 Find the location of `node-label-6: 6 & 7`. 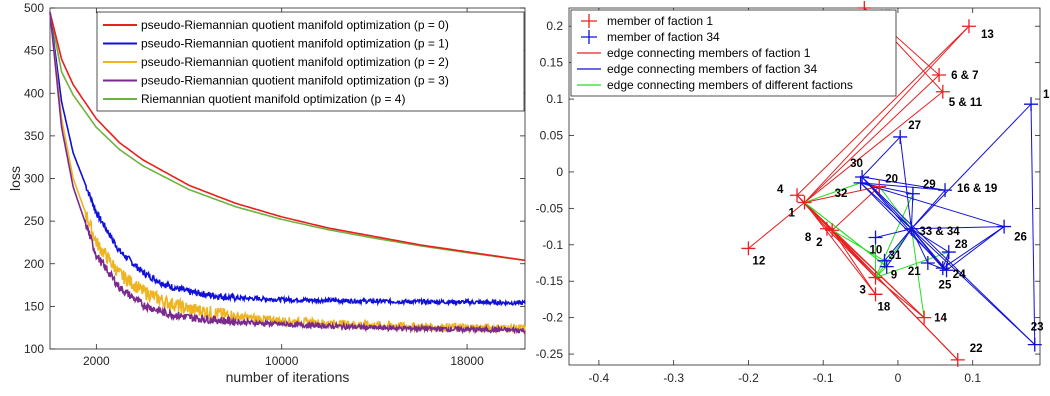

node-label-6: 6 & 7 is located at coordinates (965, 76).